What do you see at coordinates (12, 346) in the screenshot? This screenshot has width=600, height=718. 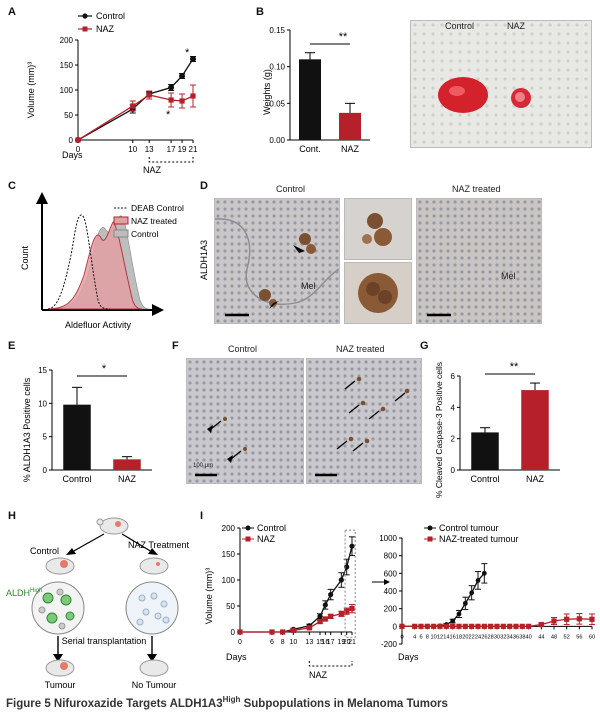 I see `panel-letter-e: E` at bounding box center [12, 346].